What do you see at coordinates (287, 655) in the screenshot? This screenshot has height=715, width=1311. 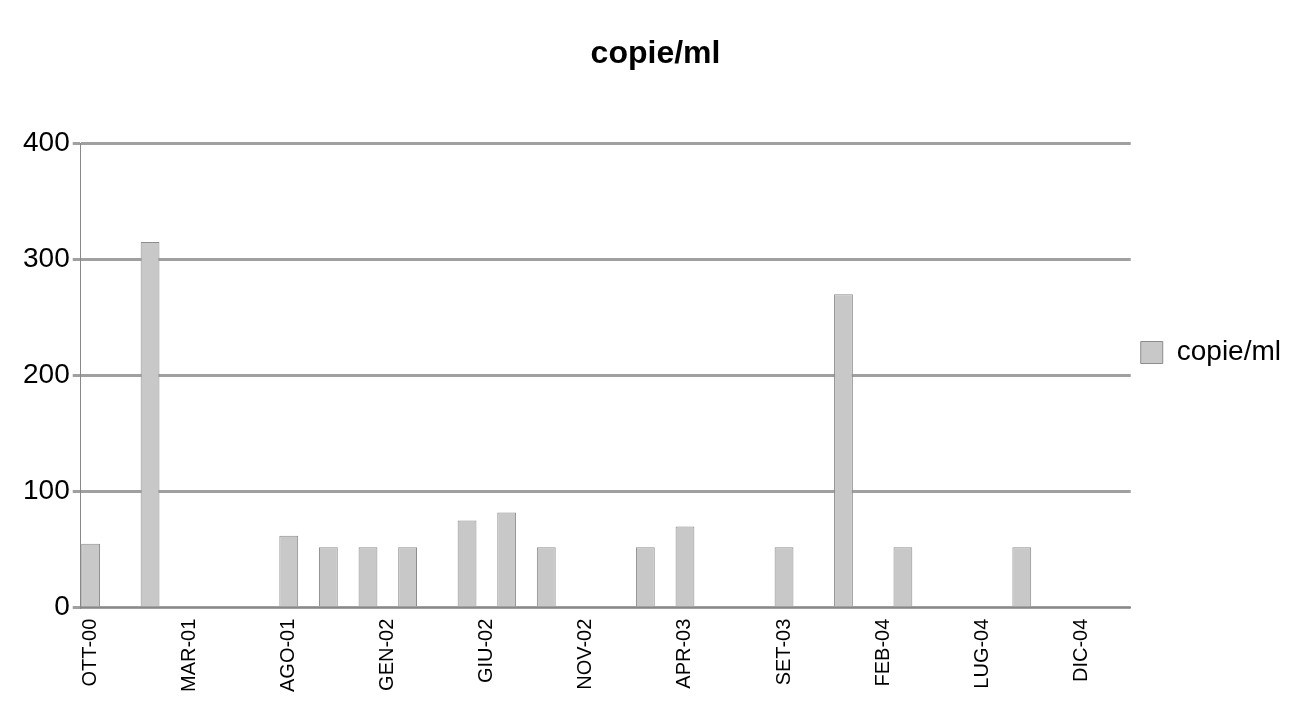 I see `x-tick-label: AGO-01` at bounding box center [287, 655].